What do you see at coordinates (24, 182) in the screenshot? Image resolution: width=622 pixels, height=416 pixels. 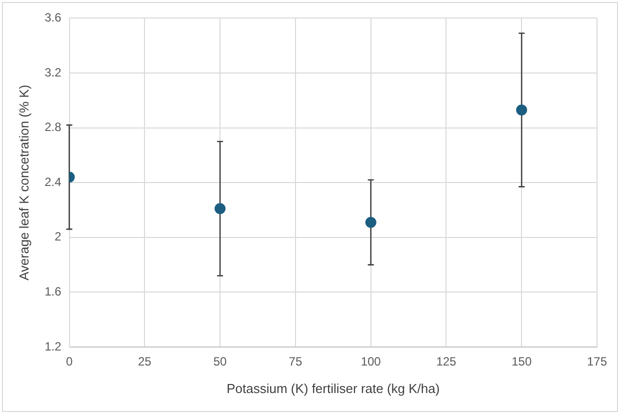 I see `y-axis-title: Average leaf K concetration (% K)` at bounding box center [24, 182].